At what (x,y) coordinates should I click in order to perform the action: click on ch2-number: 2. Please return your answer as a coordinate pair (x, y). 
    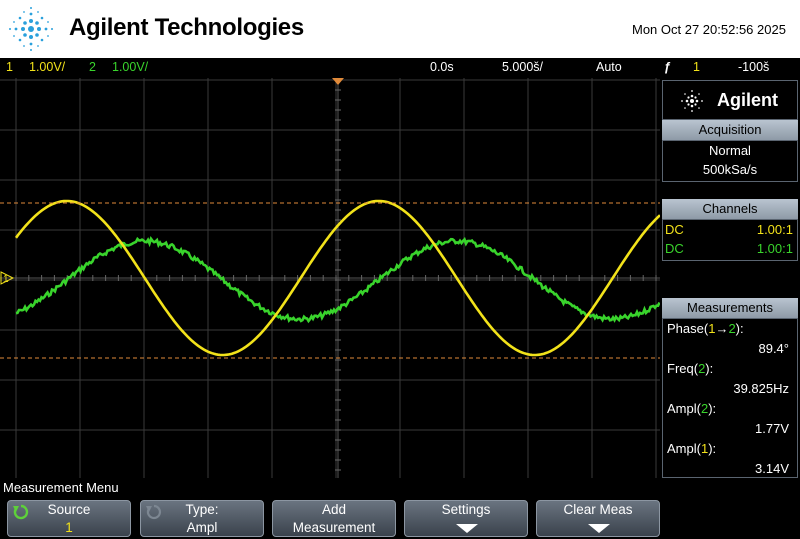
    Looking at the image, I should click on (92, 67).